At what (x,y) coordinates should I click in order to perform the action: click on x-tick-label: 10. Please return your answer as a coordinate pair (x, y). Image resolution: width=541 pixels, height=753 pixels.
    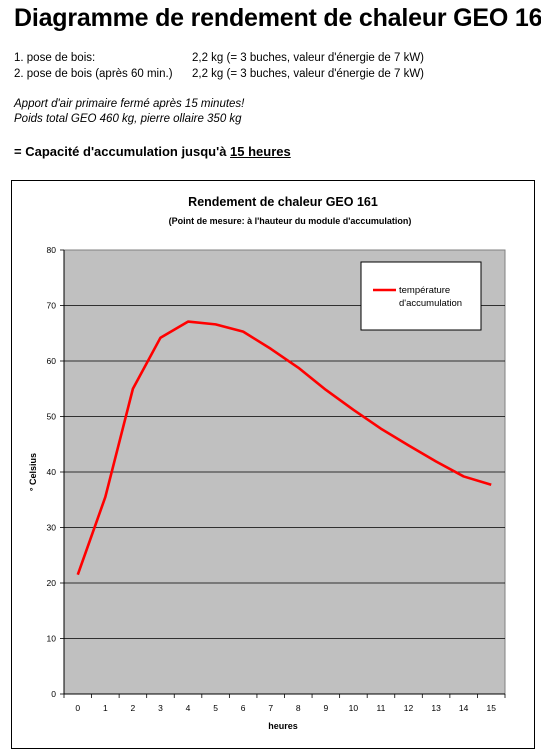
    Looking at the image, I should click on (354, 708).